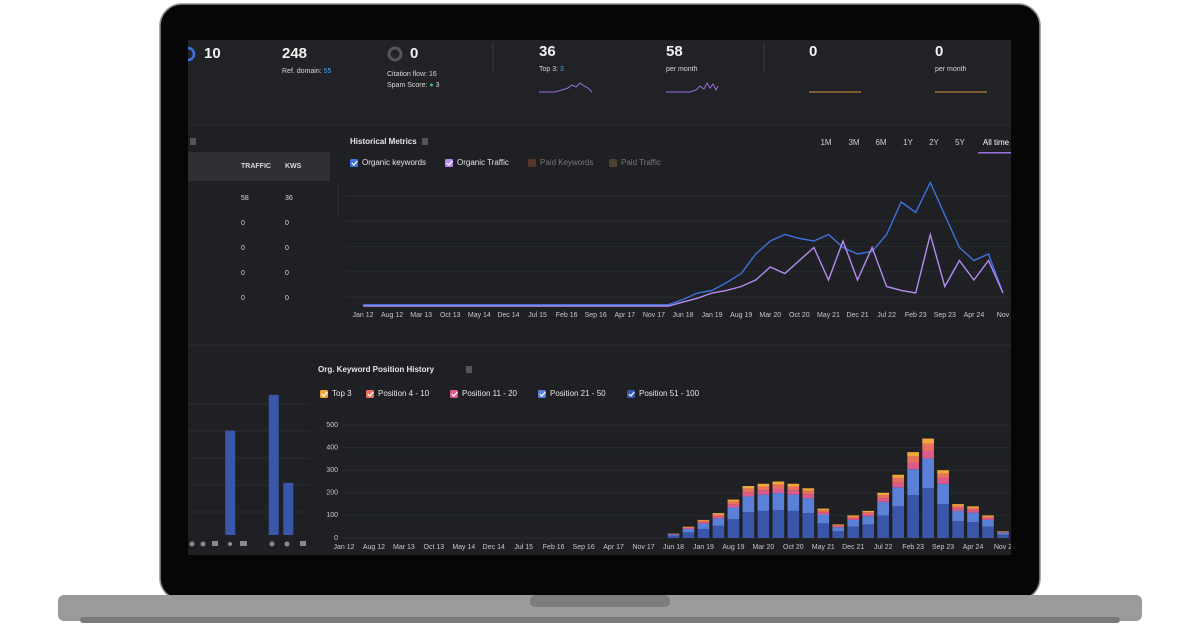 The image size is (1200, 628). Describe the element at coordinates (703, 547) in the screenshot. I see `x-tick-label: Jan 19` at that location.